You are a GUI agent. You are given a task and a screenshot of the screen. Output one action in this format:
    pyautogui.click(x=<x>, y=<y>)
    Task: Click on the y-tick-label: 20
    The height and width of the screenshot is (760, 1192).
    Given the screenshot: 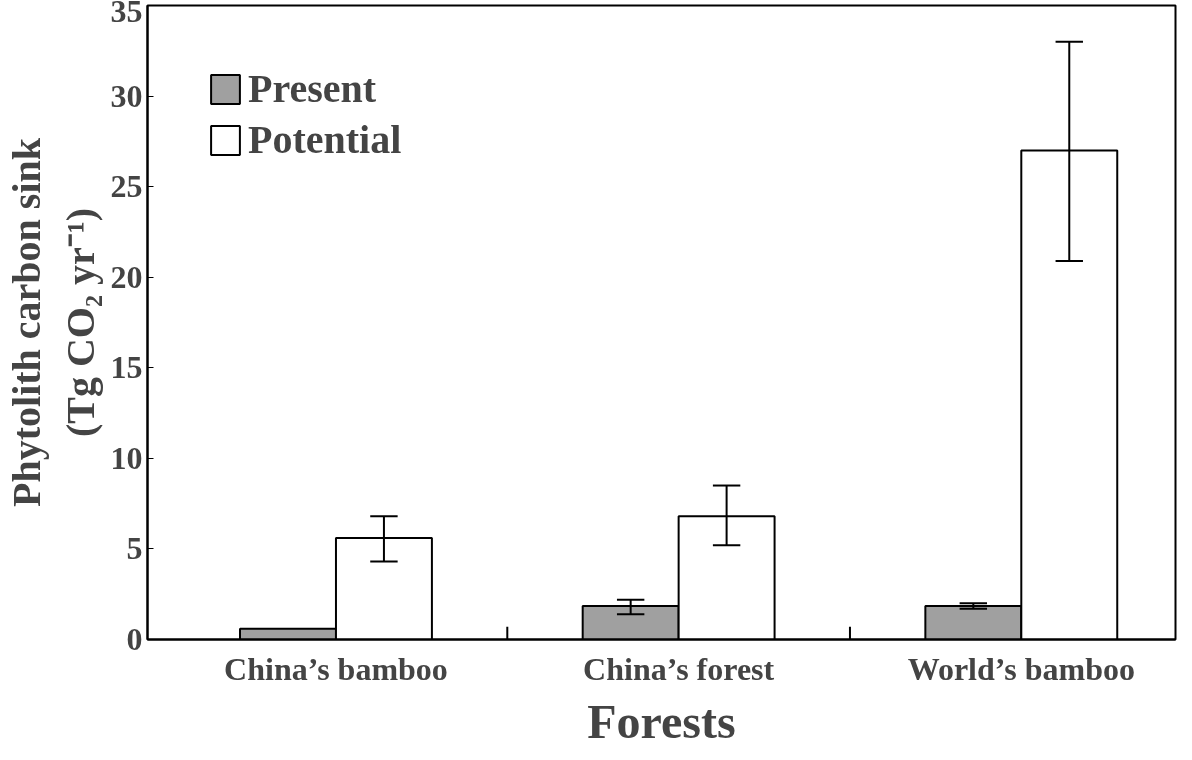 What is the action you would take?
    pyautogui.click(x=126, y=276)
    